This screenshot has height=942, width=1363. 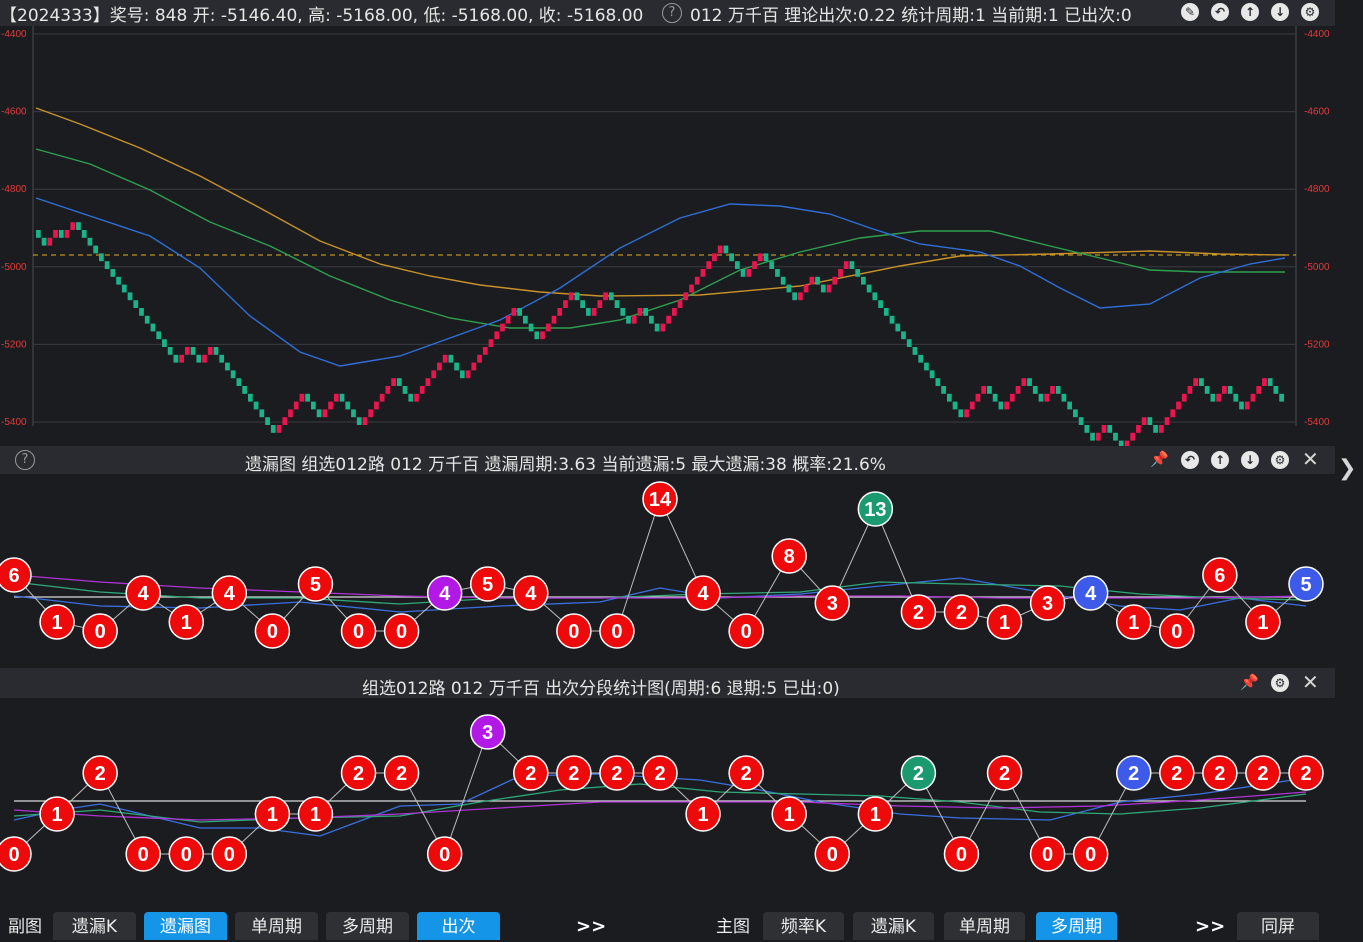 I want to click on tab-missing-k: 遗漏K, so click(x=94, y=926).